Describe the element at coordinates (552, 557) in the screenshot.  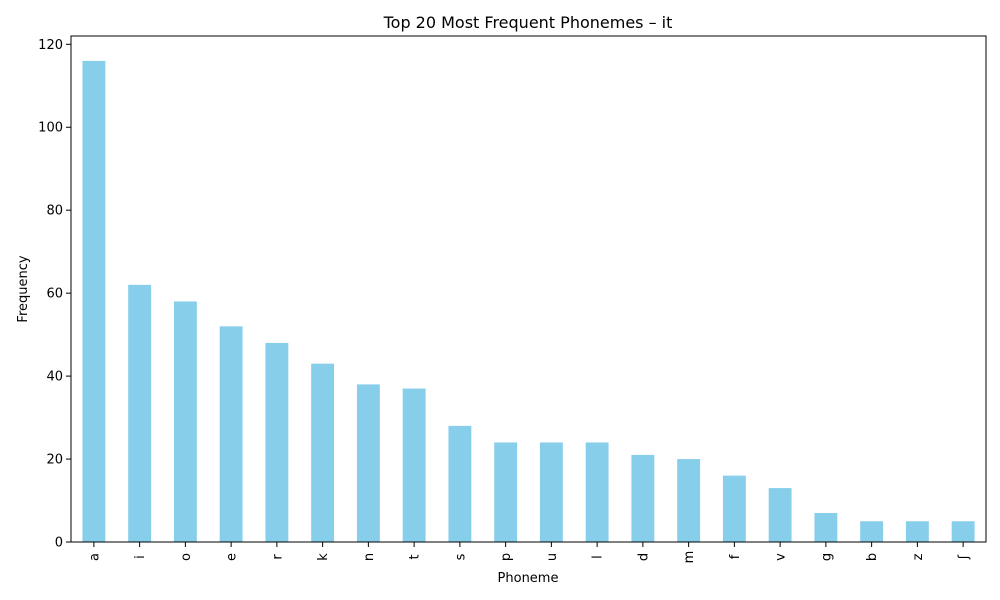
I see `x-tick-label-10: u` at that location.